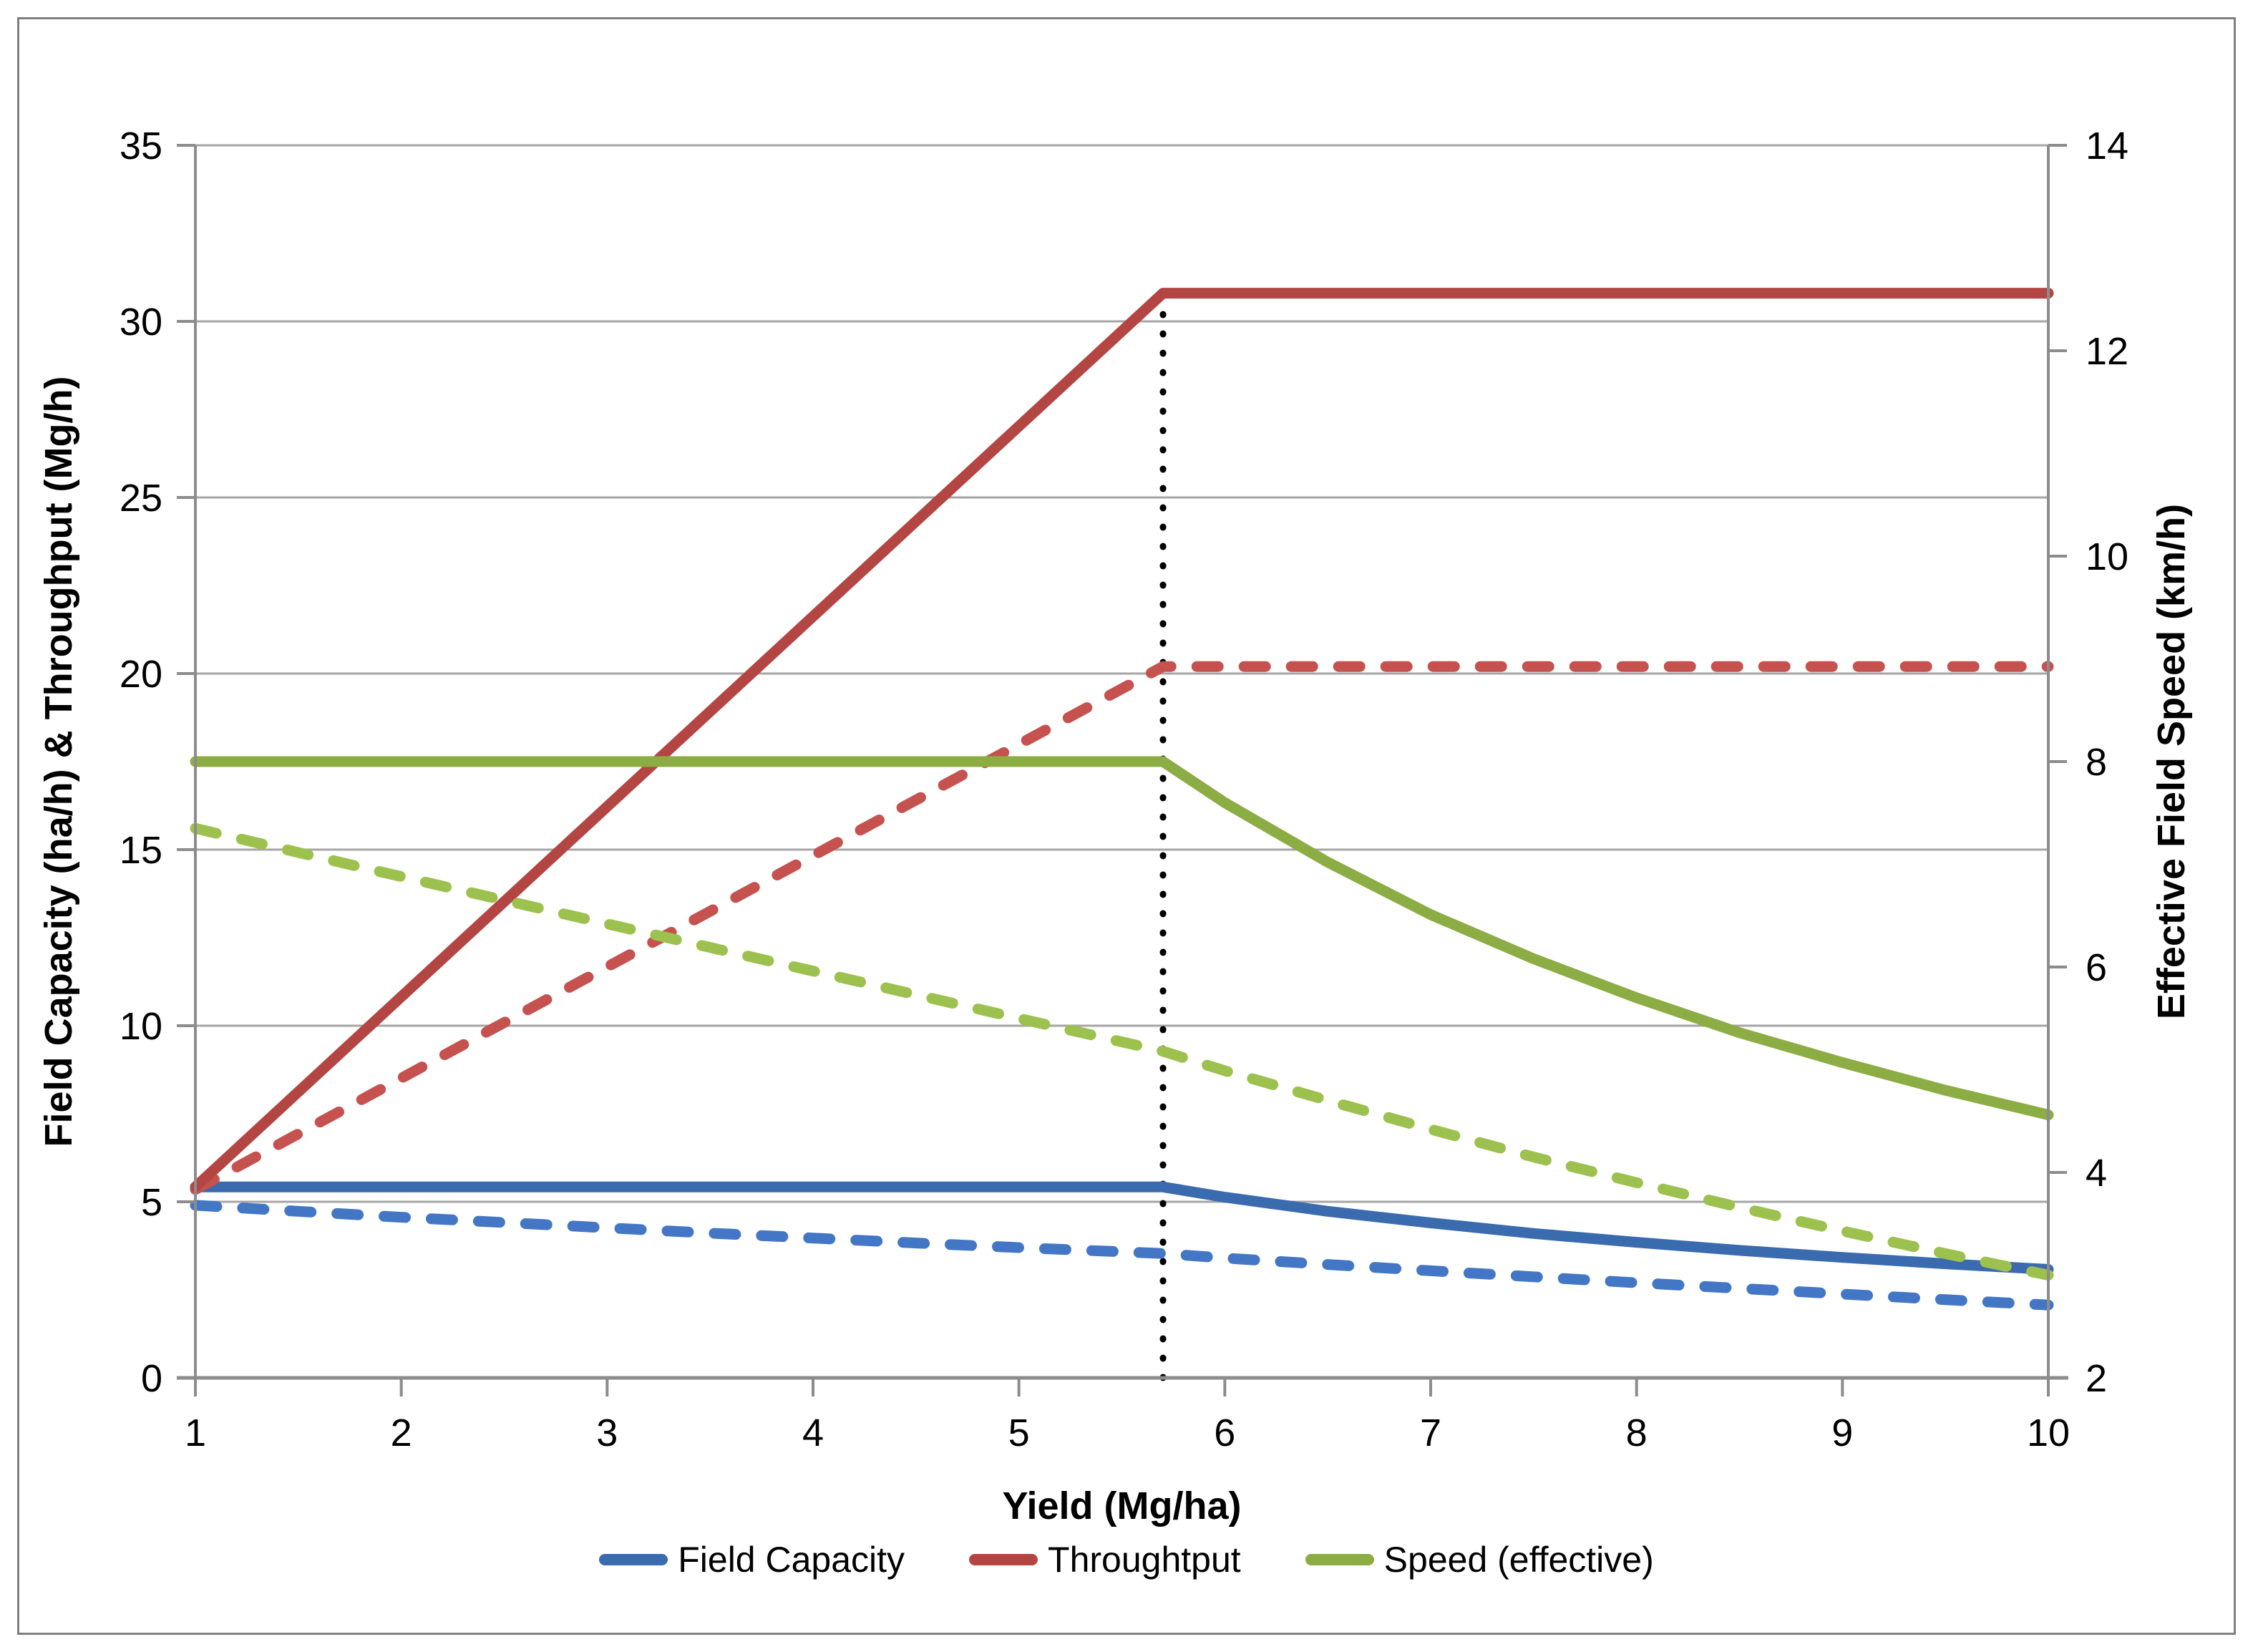  Describe the element at coordinates (2107, 146) in the screenshot. I see `y-right-tick-label: 14` at that location.